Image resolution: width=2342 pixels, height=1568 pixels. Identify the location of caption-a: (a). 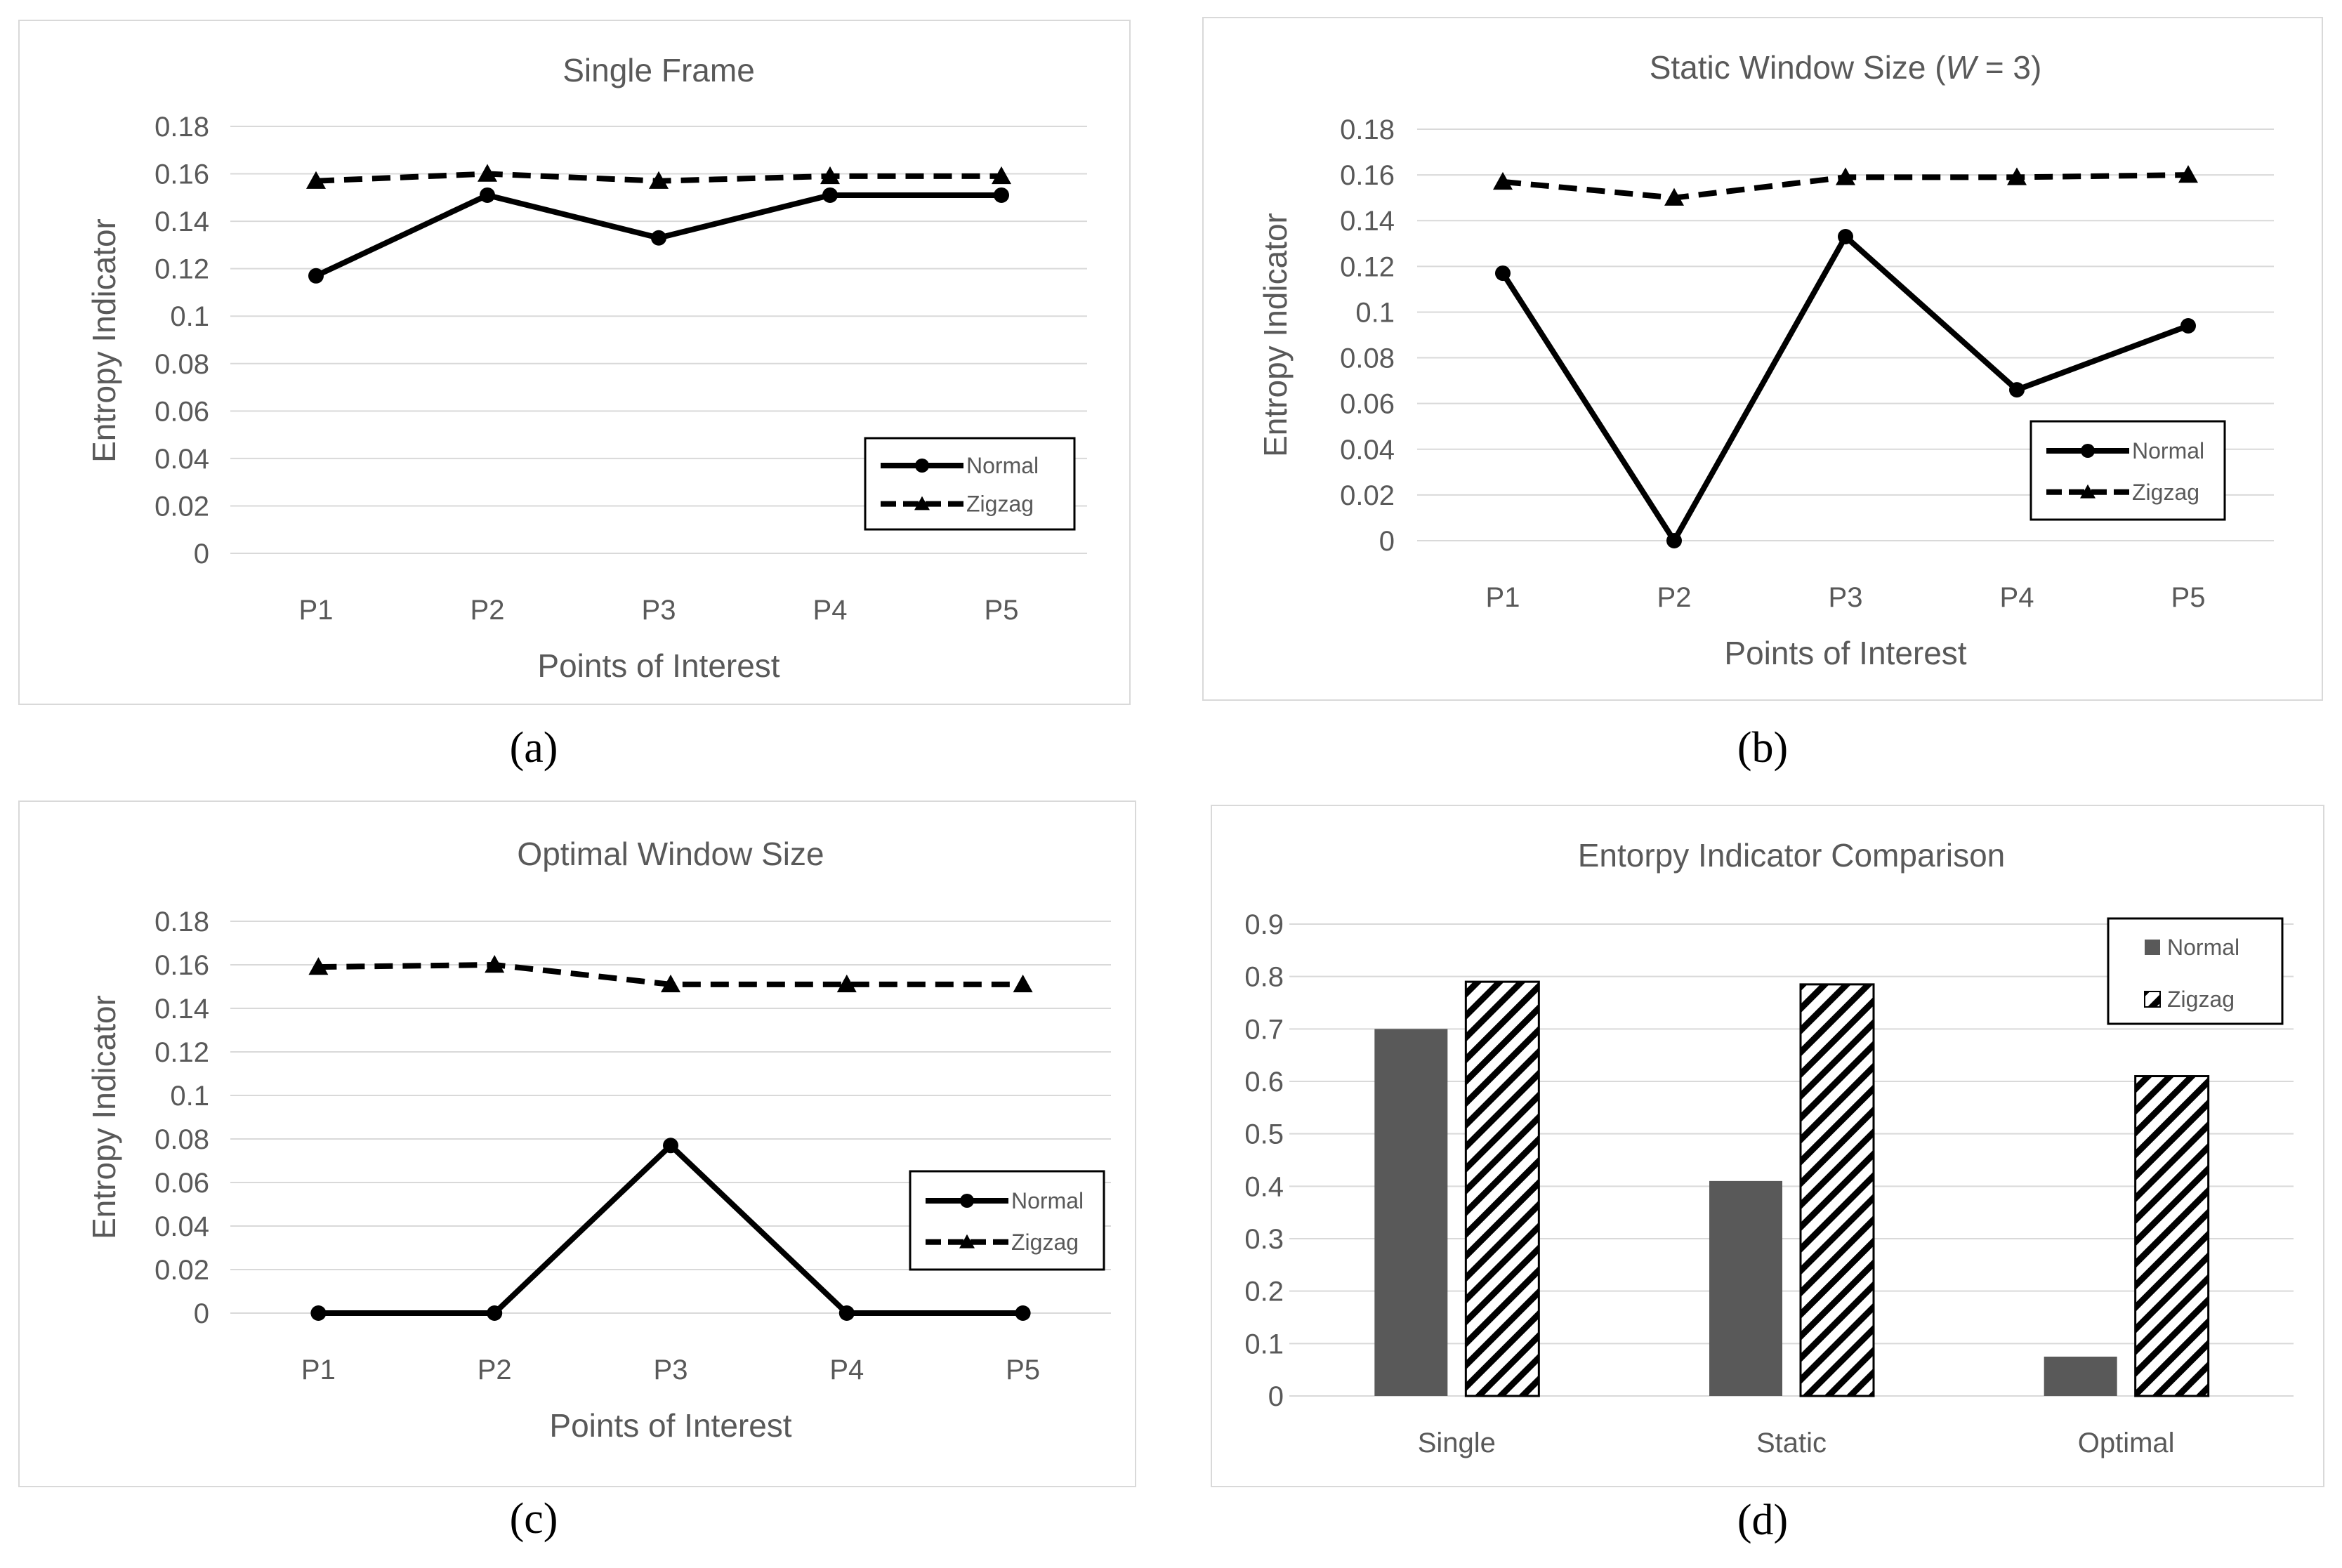
(533, 748).